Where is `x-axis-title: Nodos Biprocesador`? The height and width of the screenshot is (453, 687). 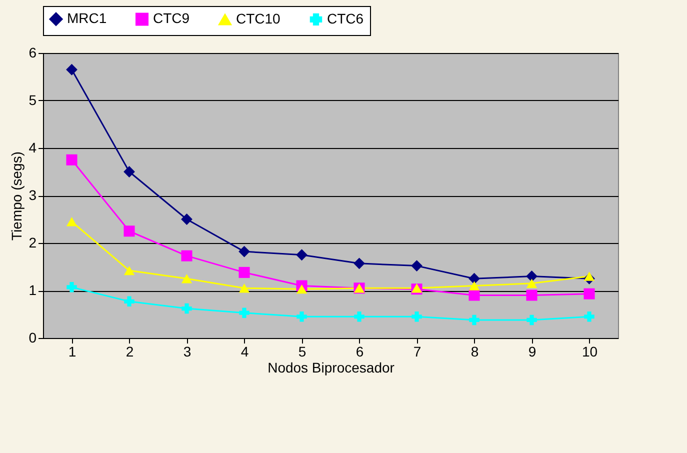
x-axis-title: Nodos Biprocesador is located at coordinates (331, 368).